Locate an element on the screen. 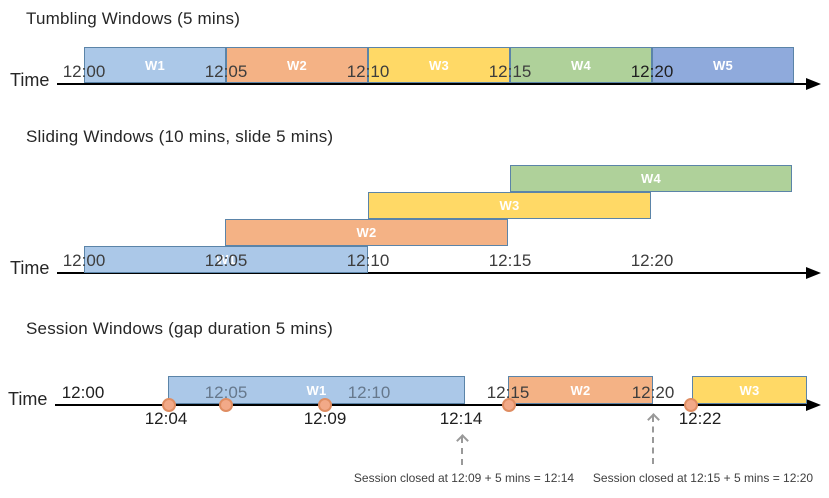 The width and height of the screenshot is (829, 498). window-bar-w5: W5 is located at coordinates (723, 65).